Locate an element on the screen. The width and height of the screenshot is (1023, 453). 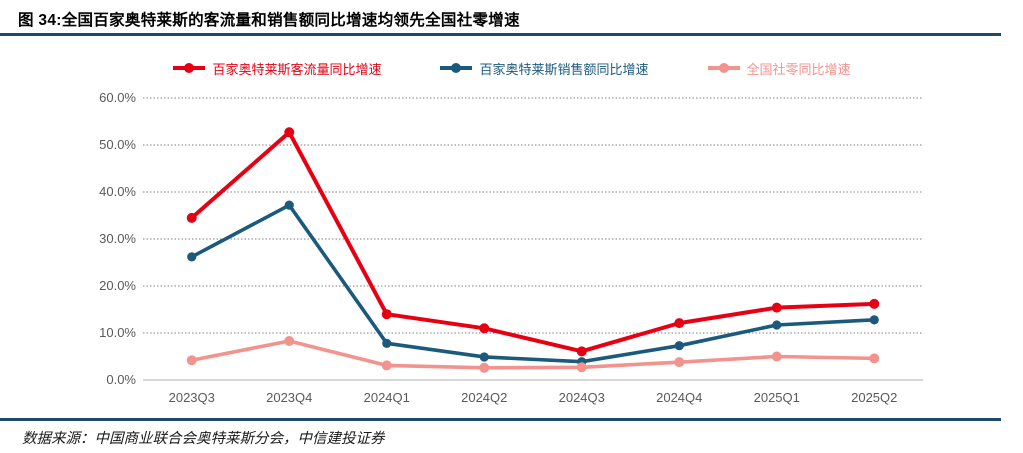
title-divider is located at coordinates (500, 34).